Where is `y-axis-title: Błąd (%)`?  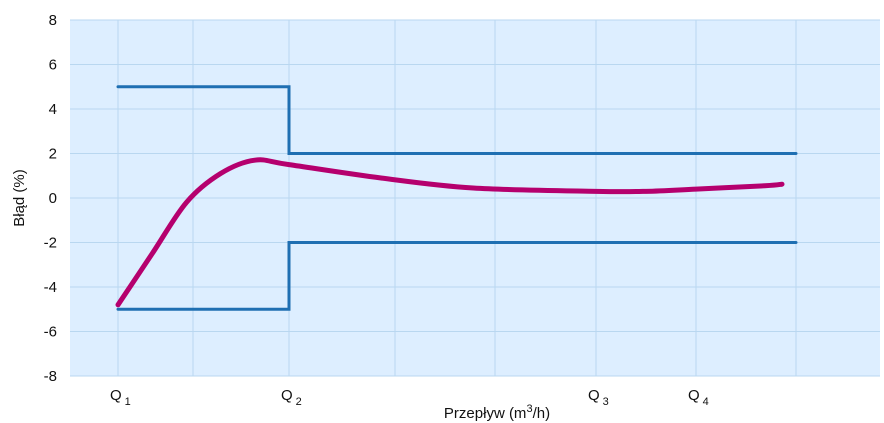
y-axis-title: Błąd (%) is located at coordinates (19, 198).